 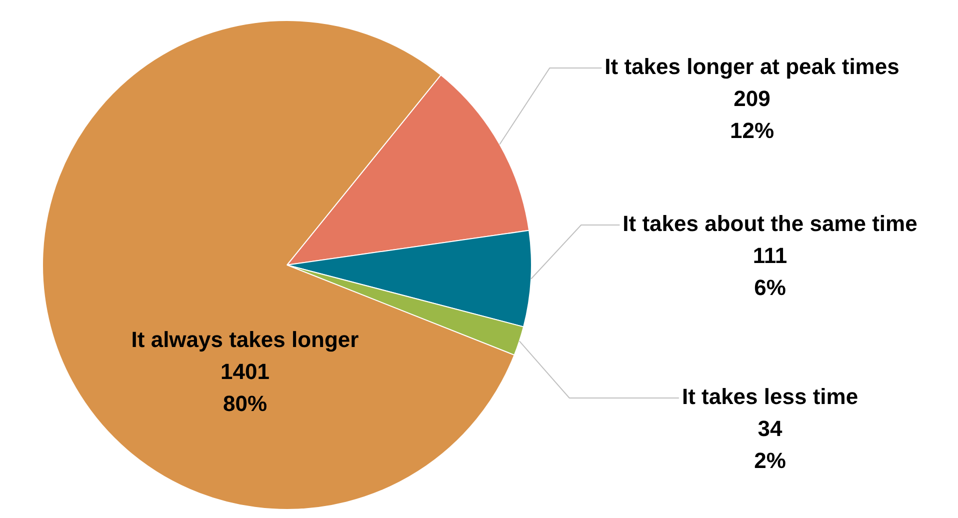 I want to click on slice-label: It takes less time, so click(x=770, y=397).